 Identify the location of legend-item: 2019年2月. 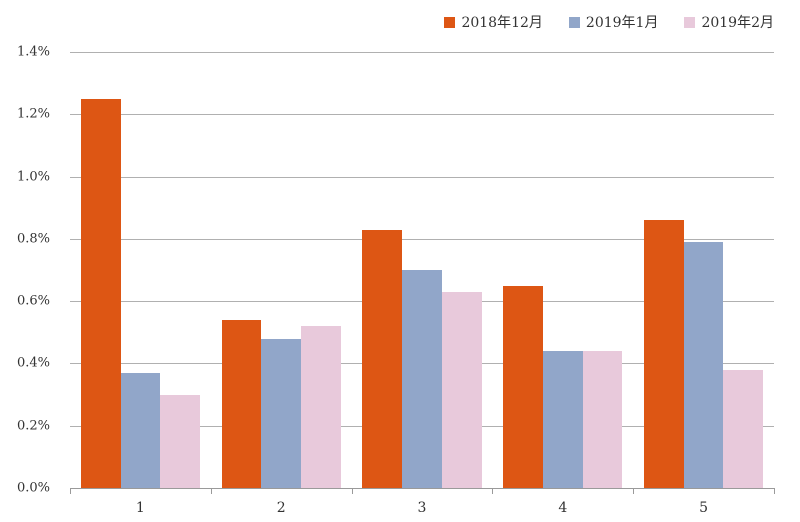
(729, 22).